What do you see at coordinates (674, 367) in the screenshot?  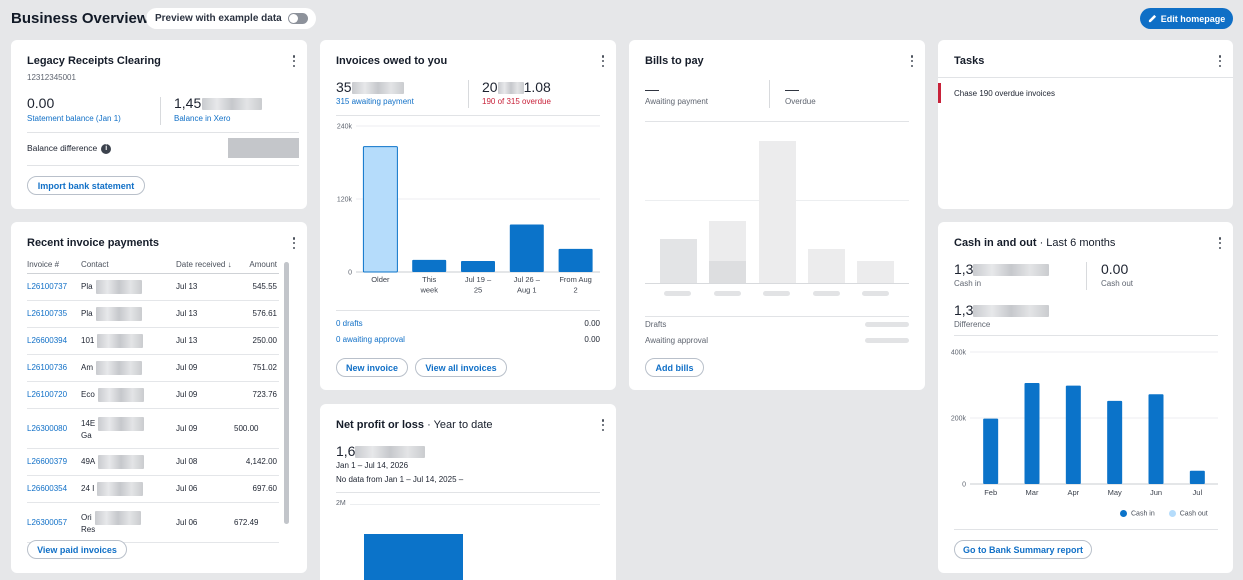 I see `add-bills-button: Add bills` at bounding box center [674, 367].